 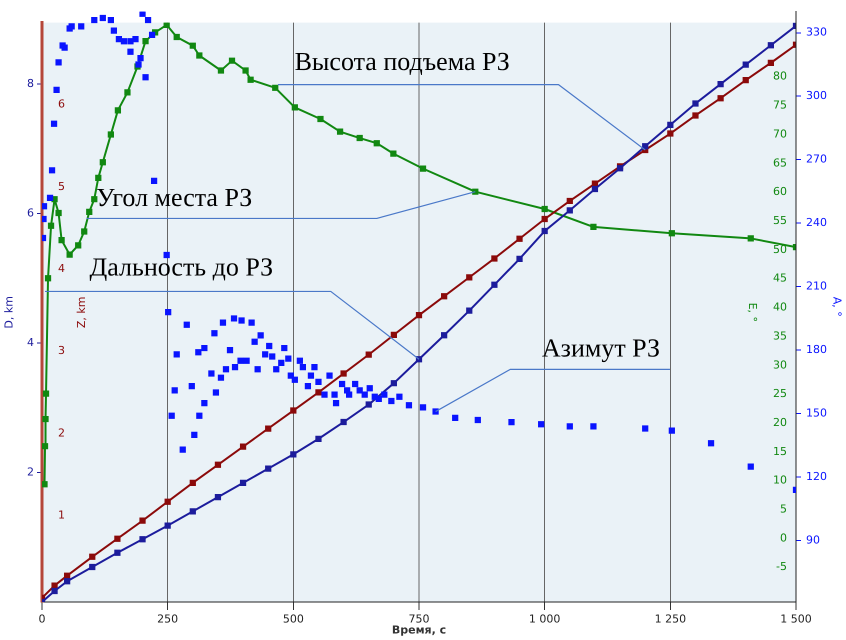 What do you see at coordinates (780, 278) in the screenshot?
I see `y3-tick-label: 45` at bounding box center [780, 278].